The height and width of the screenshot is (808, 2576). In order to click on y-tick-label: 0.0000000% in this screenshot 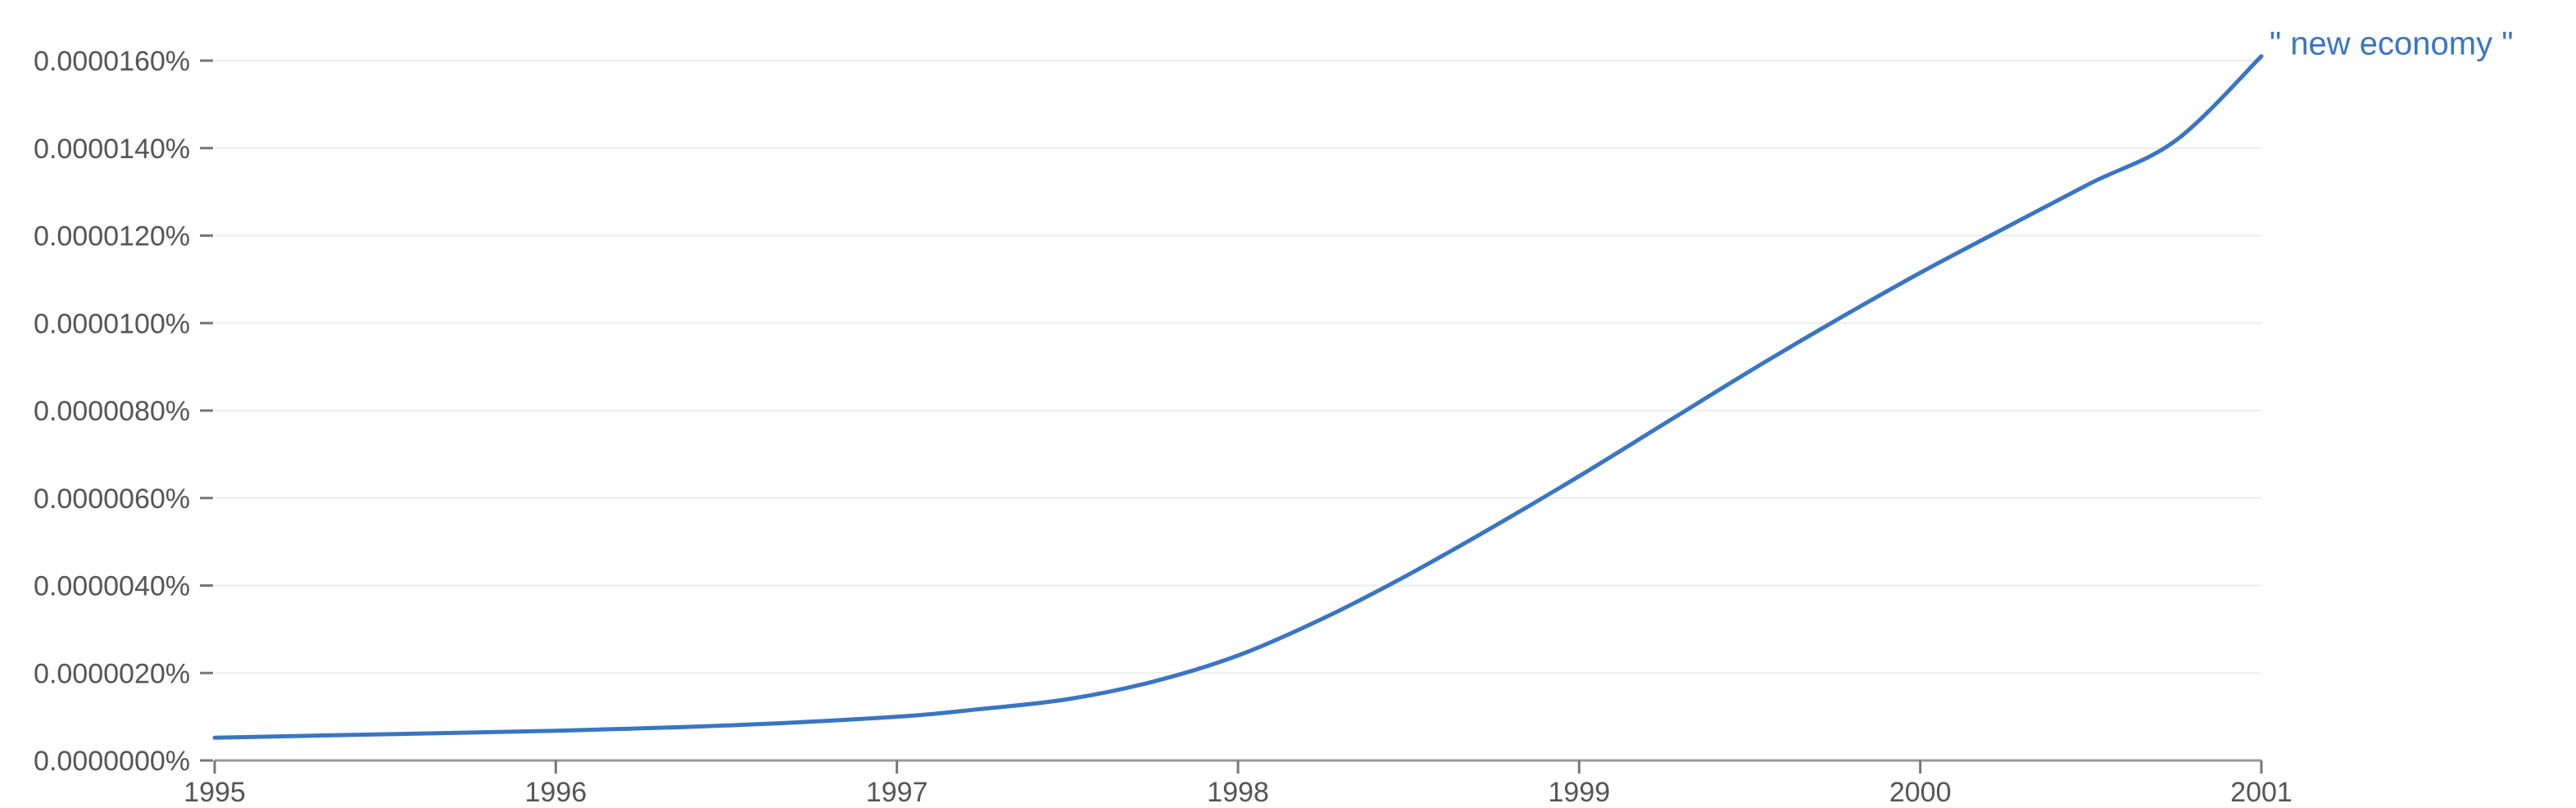, I will do `click(112, 762)`.